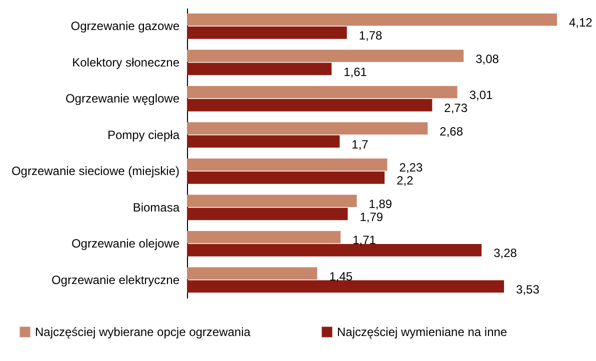 This screenshot has width=596, height=361. What do you see at coordinates (411, 167) in the screenshot?
I see `data-label: 2,23` at bounding box center [411, 167].